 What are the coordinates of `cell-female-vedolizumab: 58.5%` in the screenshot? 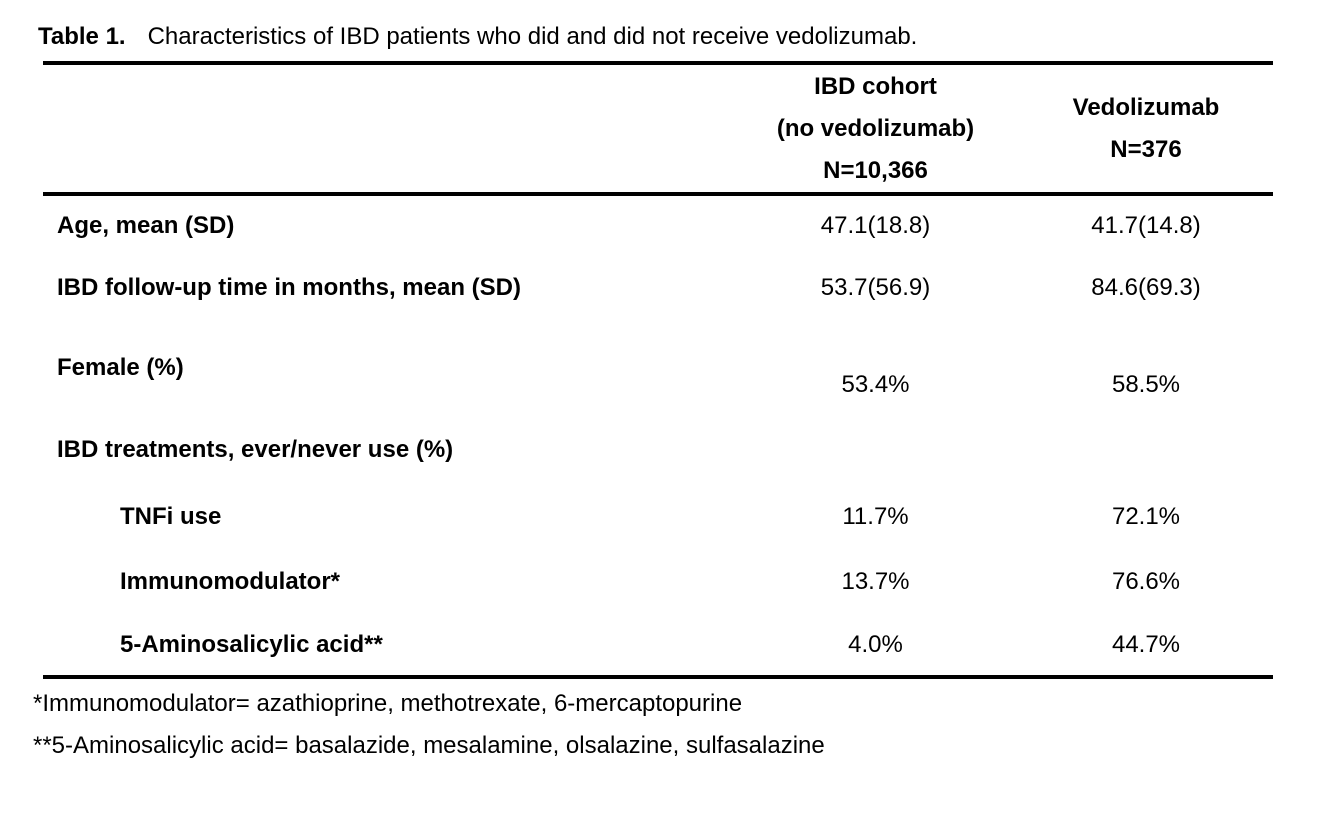 It's located at (1163, 368).